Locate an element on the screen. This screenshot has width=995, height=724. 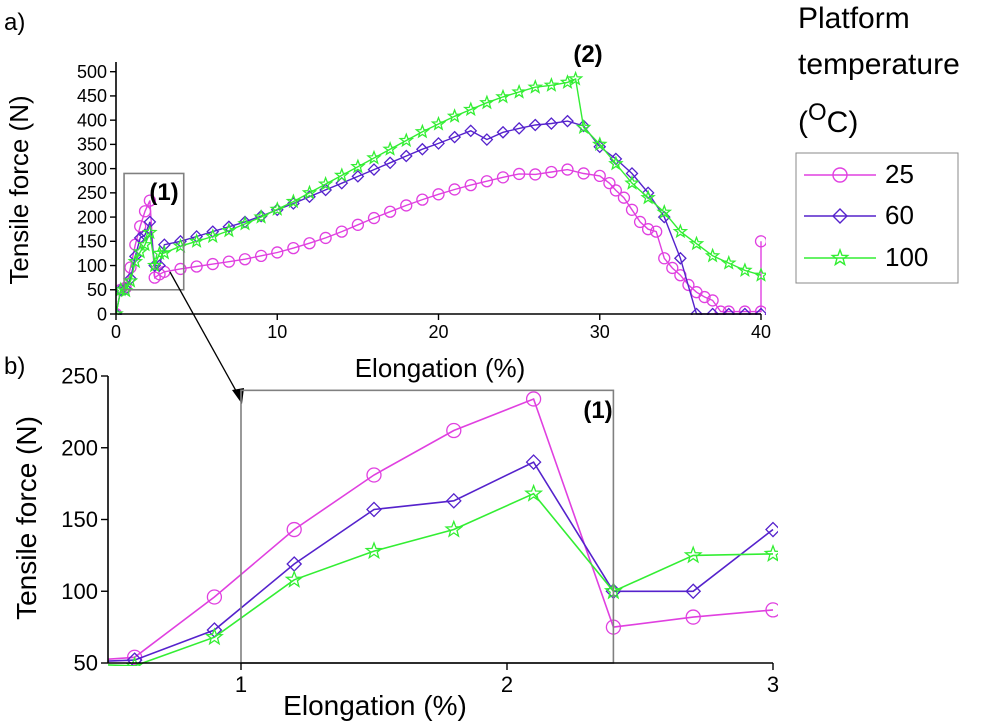
panel-a-y-tick-label: 300 is located at coordinates (92, 169).